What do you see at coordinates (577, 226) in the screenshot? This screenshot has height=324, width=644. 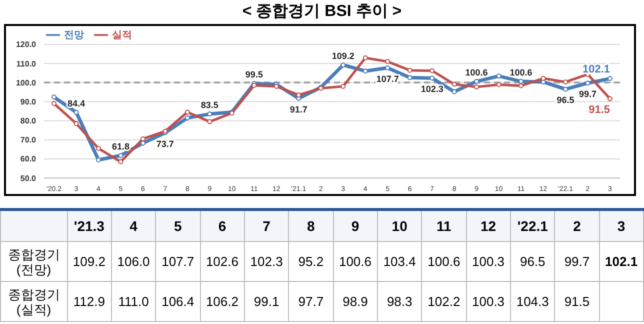 I see `x-tick-label: 2` at bounding box center [577, 226].